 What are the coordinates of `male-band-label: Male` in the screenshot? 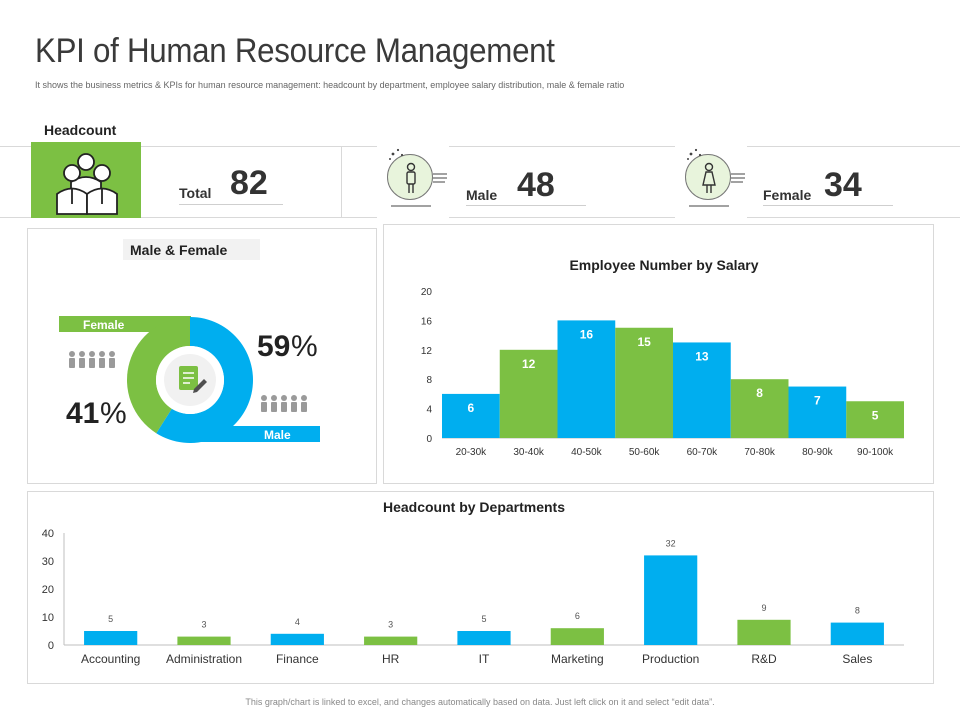 It's located at (277, 435).